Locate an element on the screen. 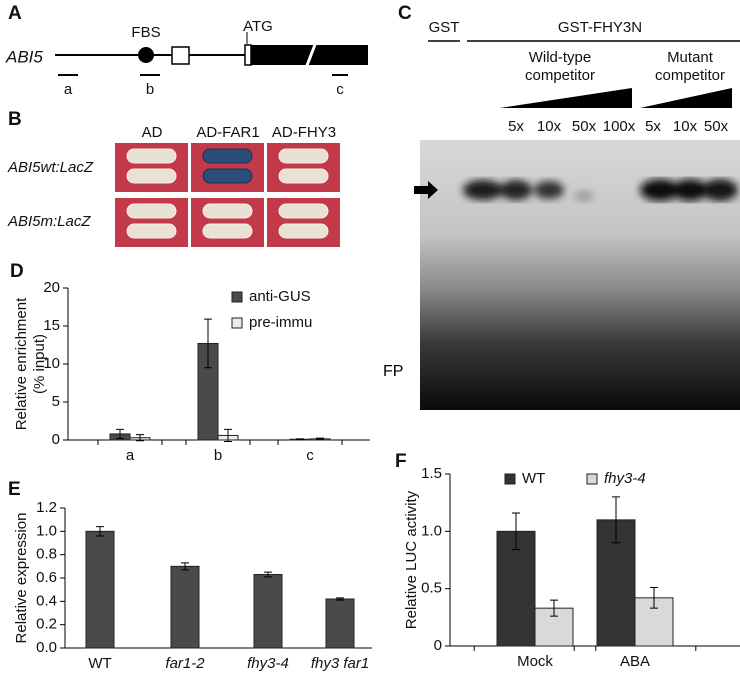  protein-label: GST-FHY3N is located at coordinates (600, 27).